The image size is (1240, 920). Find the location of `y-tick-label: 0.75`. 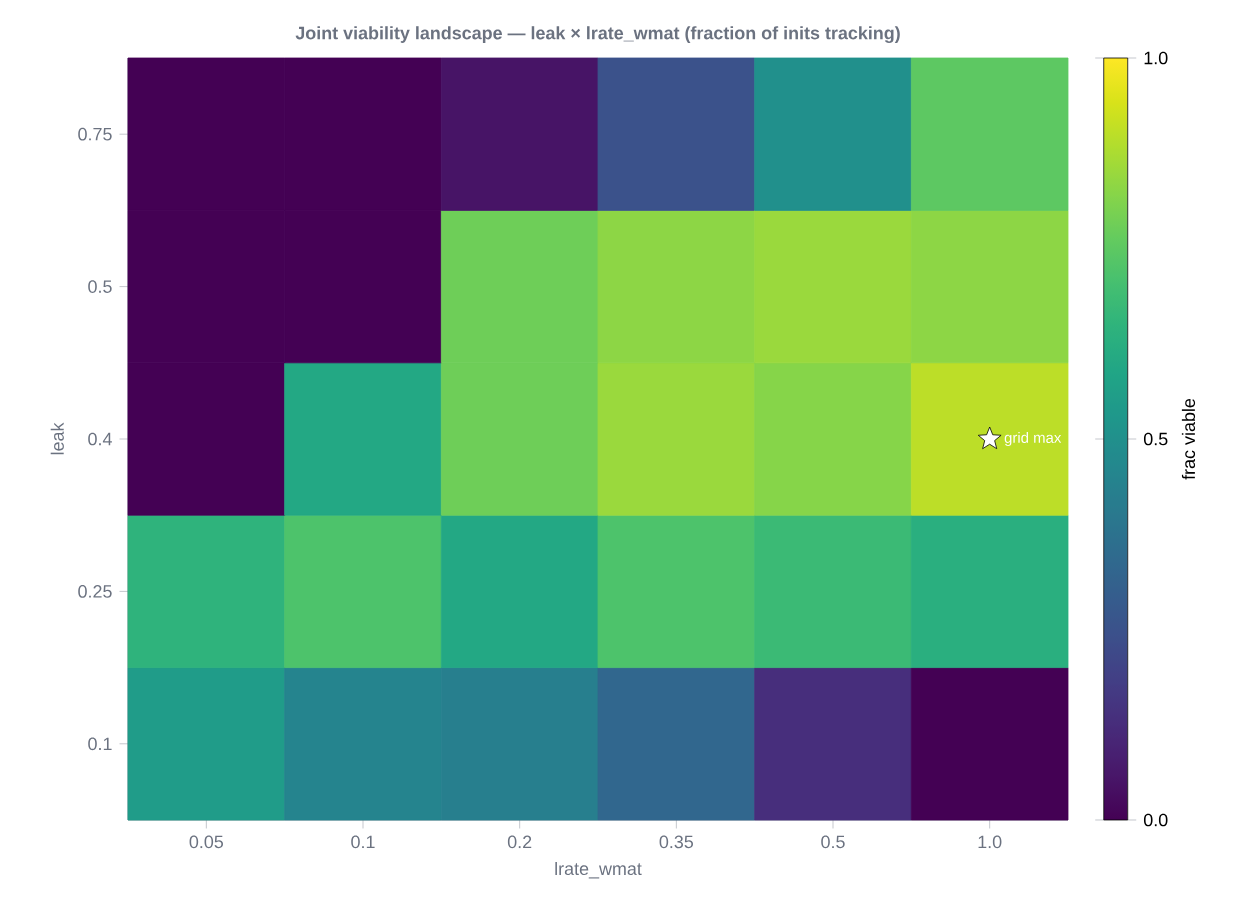

y-tick-label: 0.75 is located at coordinates (95, 134).